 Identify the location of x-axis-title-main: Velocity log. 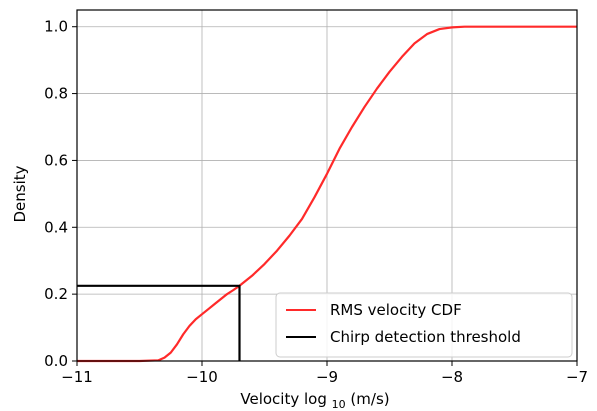
(283, 399).